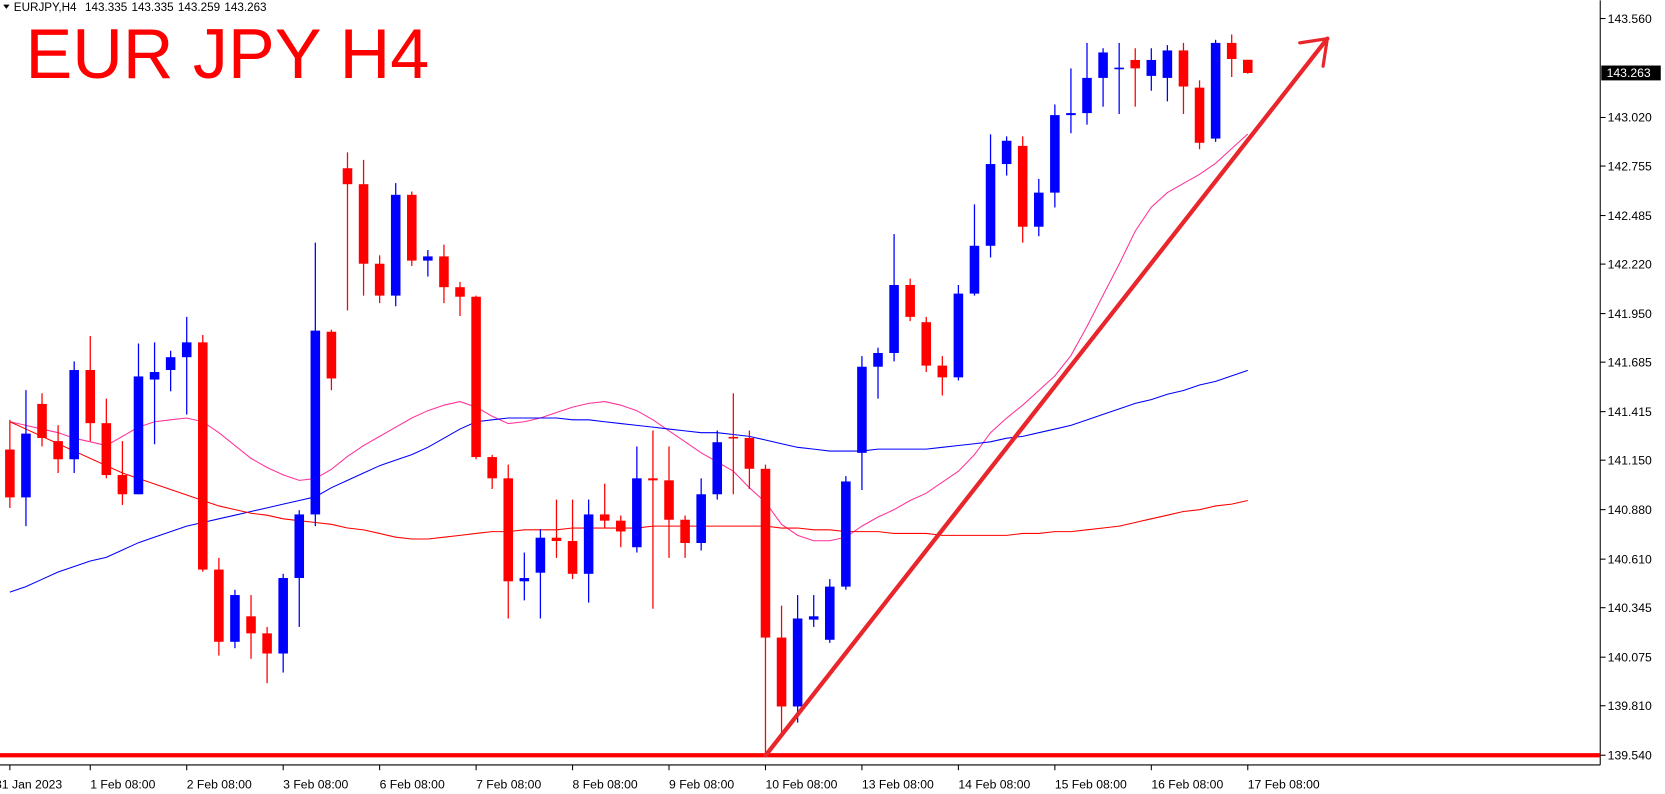 This screenshot has height=794, width=1665. What do you see at coordinates (628, 480) in the screenshot?
I see `moving-average` at bounding box center [628, 480].